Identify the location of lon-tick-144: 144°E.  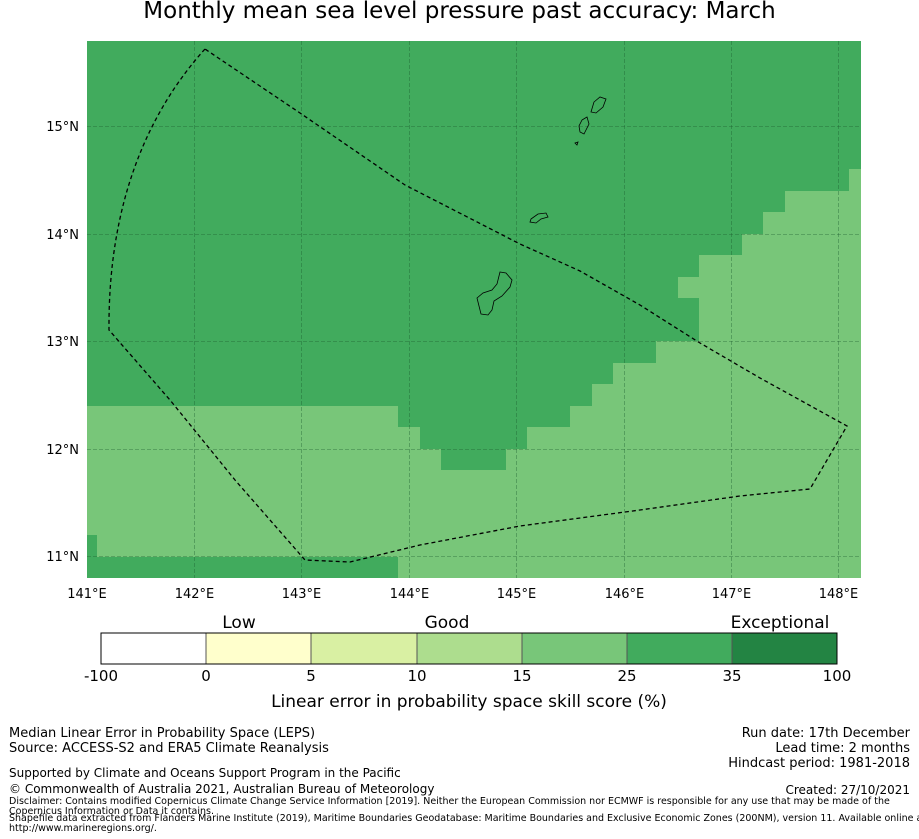
(410, 594).